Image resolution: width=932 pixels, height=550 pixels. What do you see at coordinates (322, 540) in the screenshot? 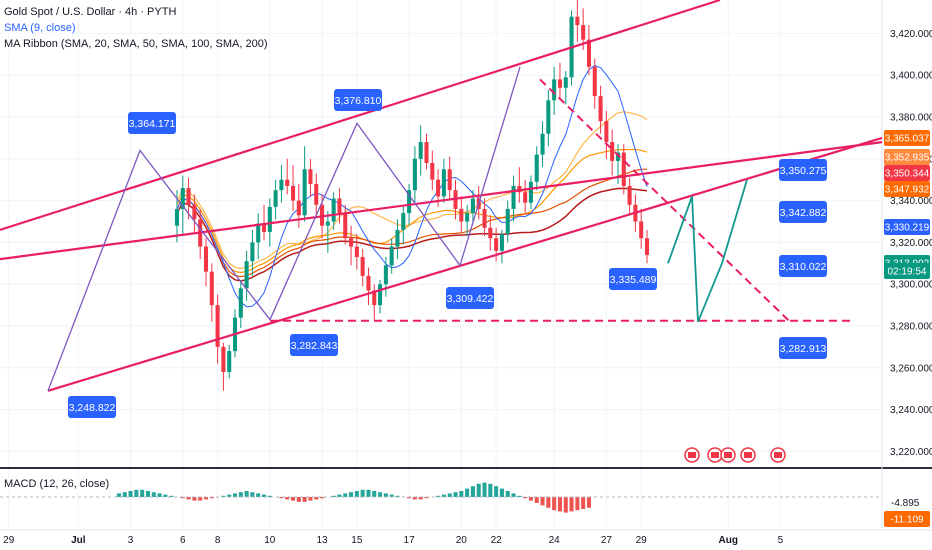
I see `time-axis-label: 13` at bounding box center [322, 540].